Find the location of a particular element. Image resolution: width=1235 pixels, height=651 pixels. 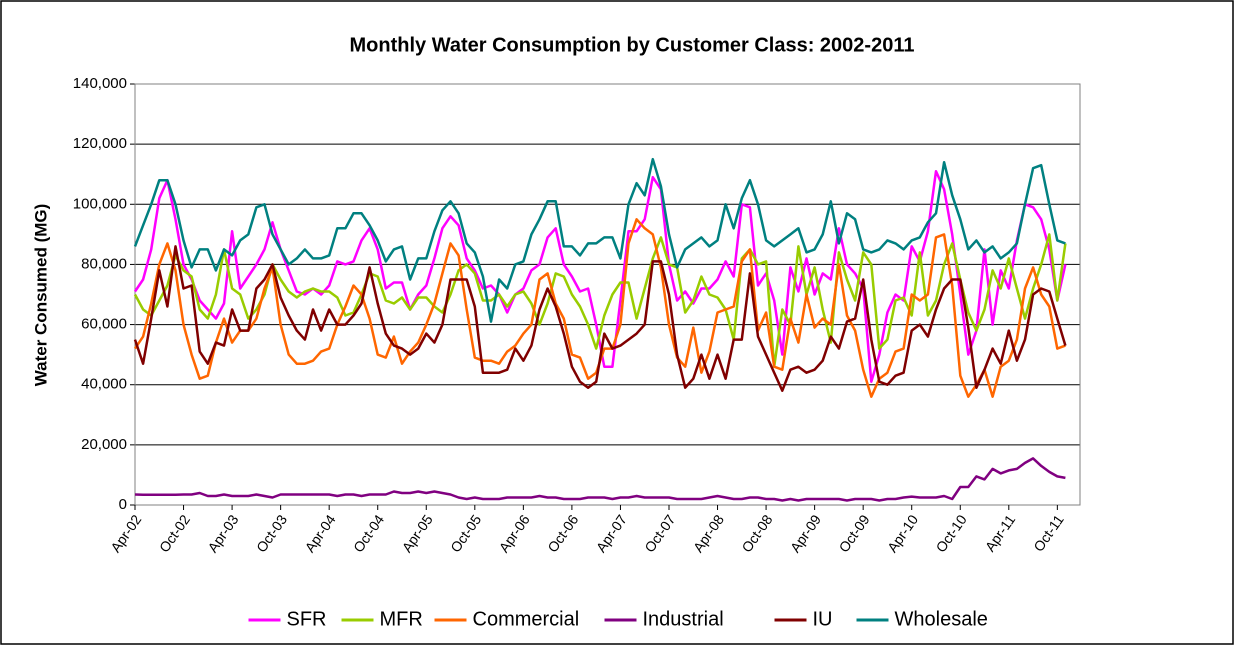

y-tick-label: 140,000 is located at coordinates (100, 83).